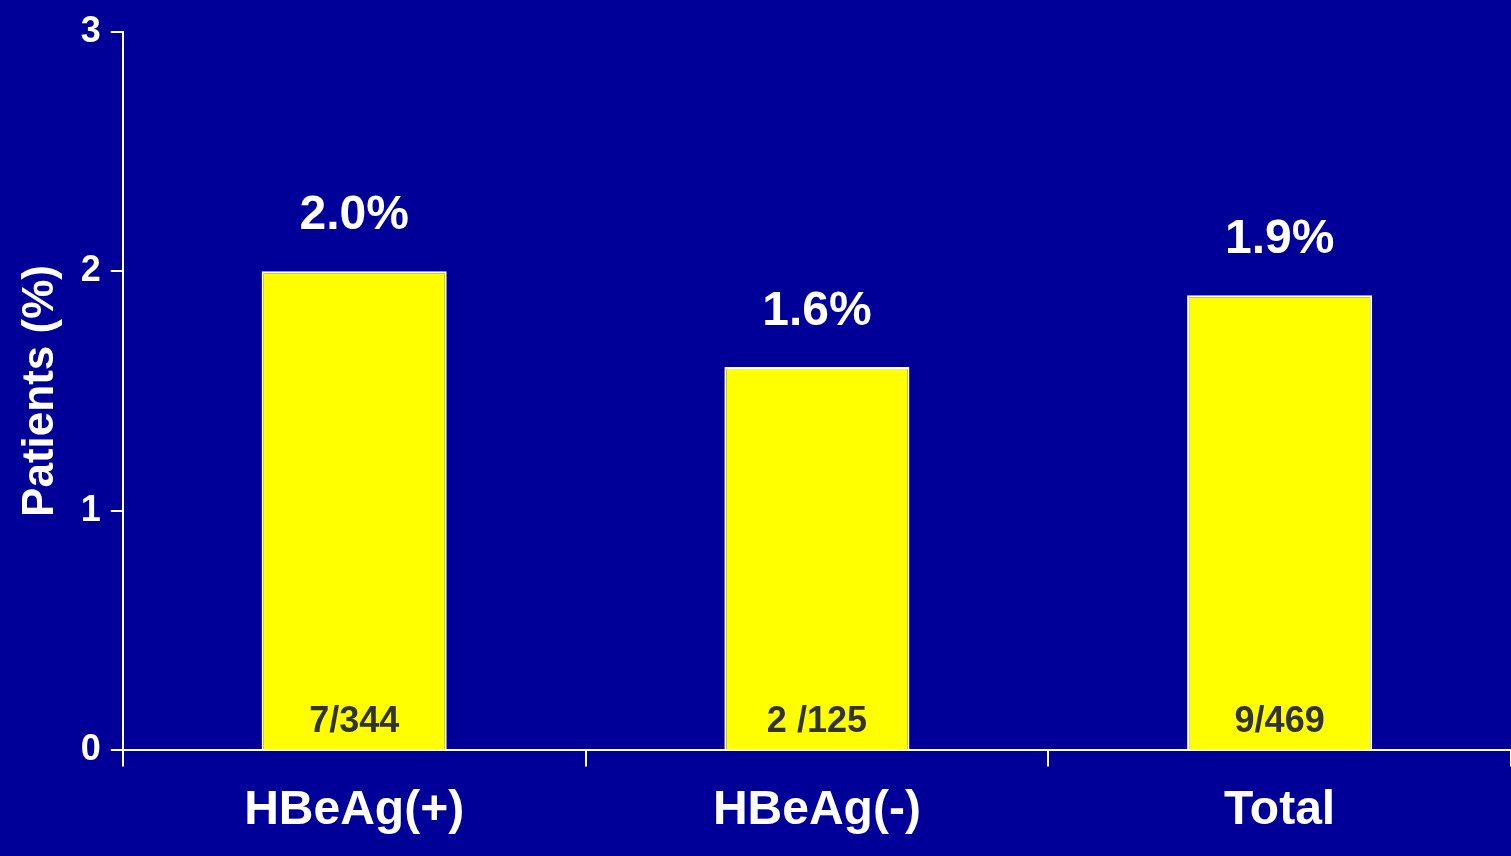 The width and height of the screenshot is (1511, 856). What do you see at coordinates (354, 720) in the screenshot?
I see `annotation: 7/344` at bounding box center [354, 720].